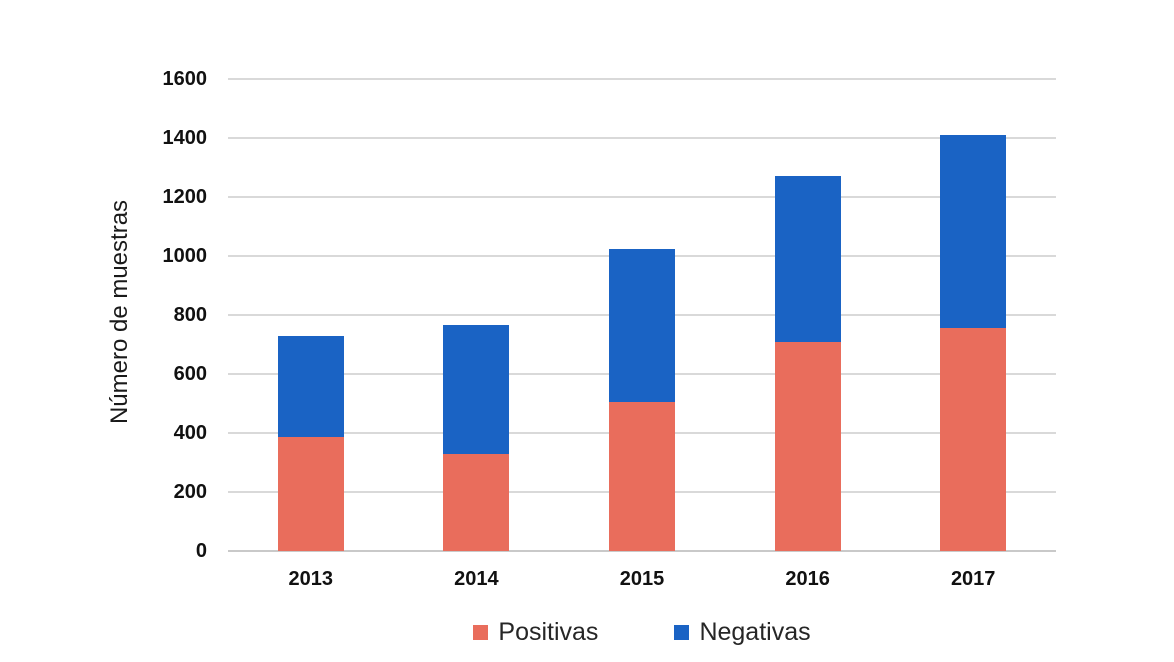 The height and width of the screenshot is (662, 1174). Describe the element at coordinates (201, 551) in the screenshot. I see `y-tick-label: 0` at that location.